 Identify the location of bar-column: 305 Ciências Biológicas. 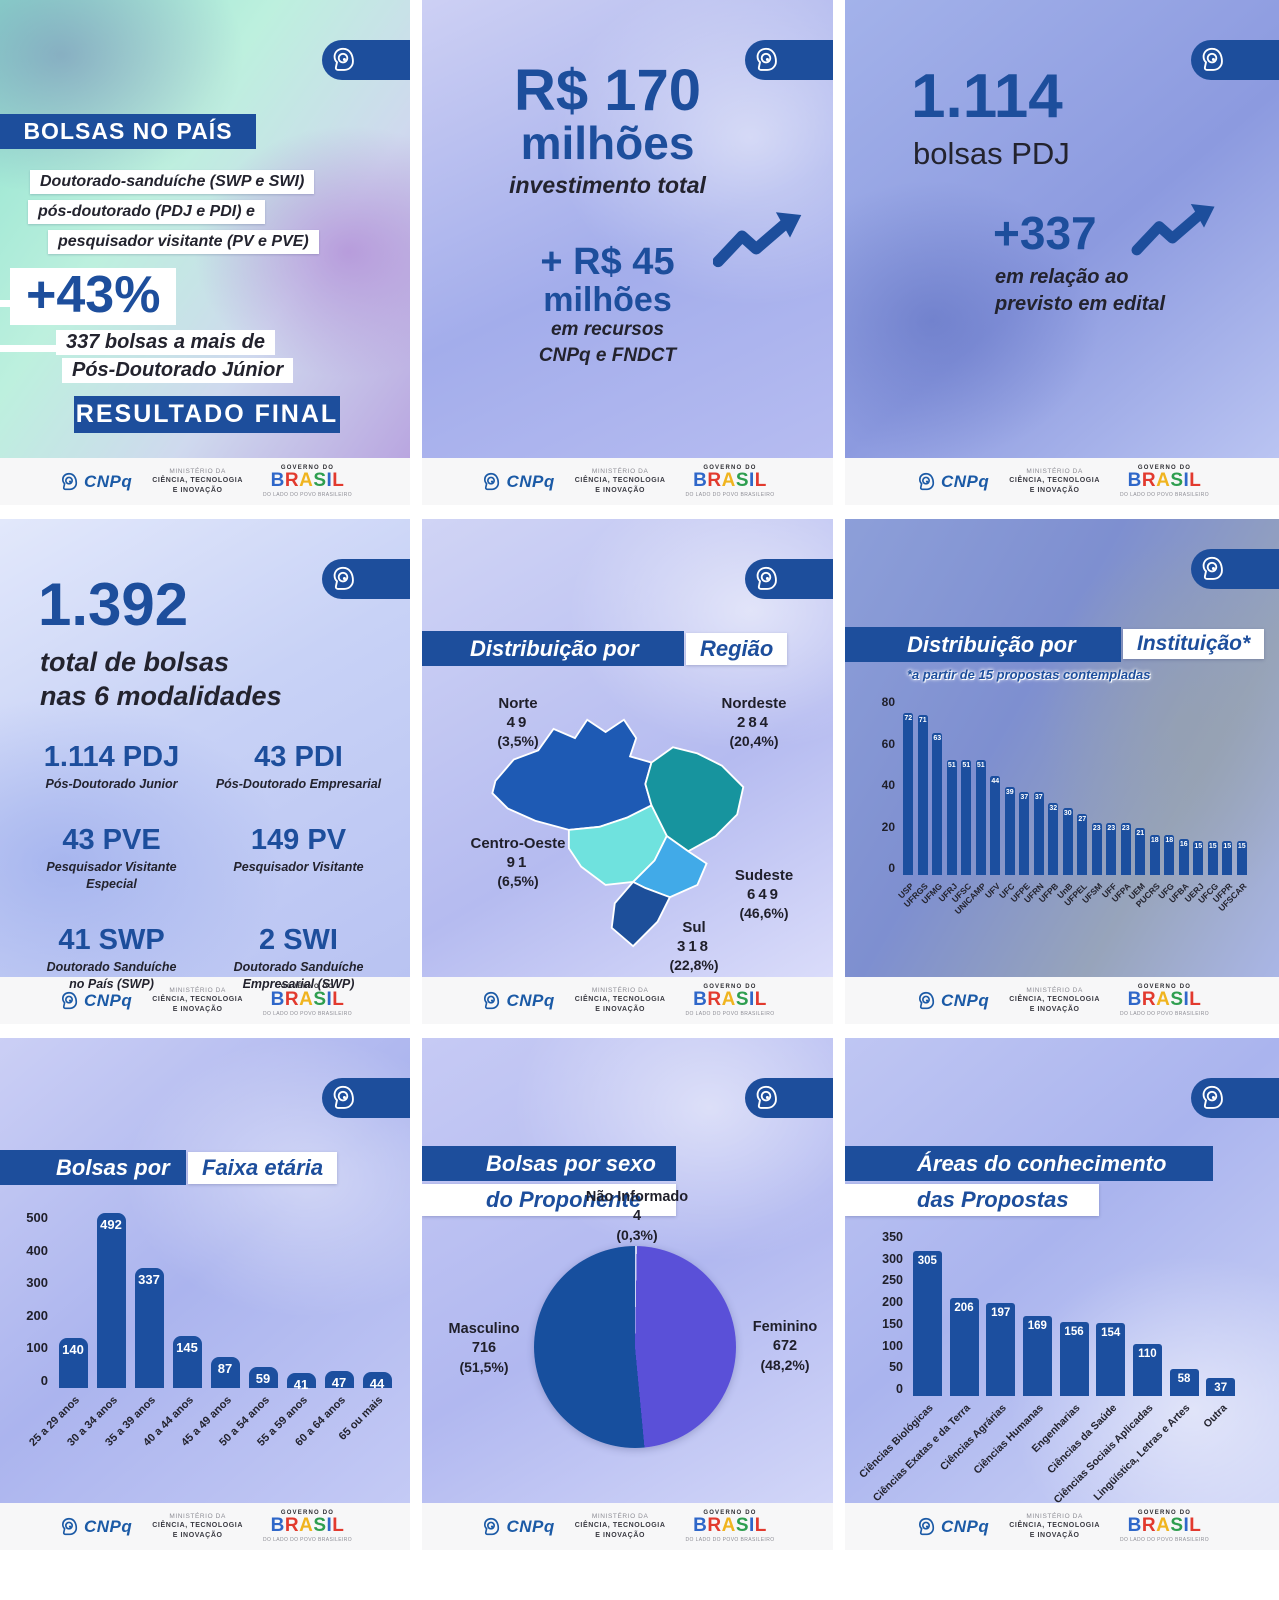
(901, 1355).